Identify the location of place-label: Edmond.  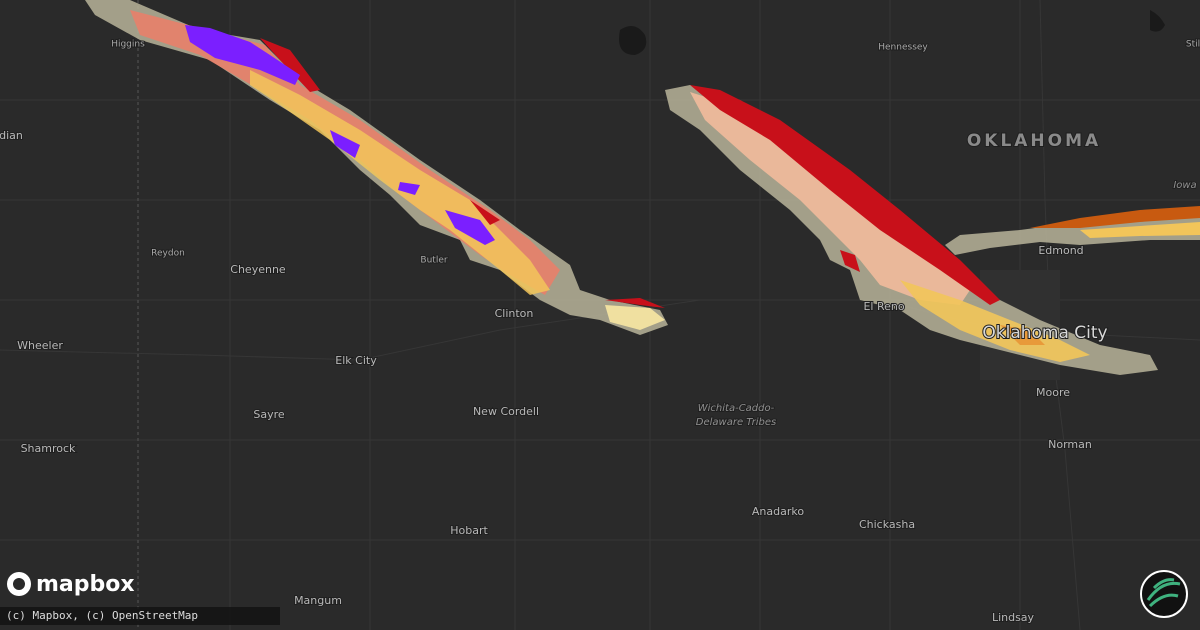
(1060, 250).